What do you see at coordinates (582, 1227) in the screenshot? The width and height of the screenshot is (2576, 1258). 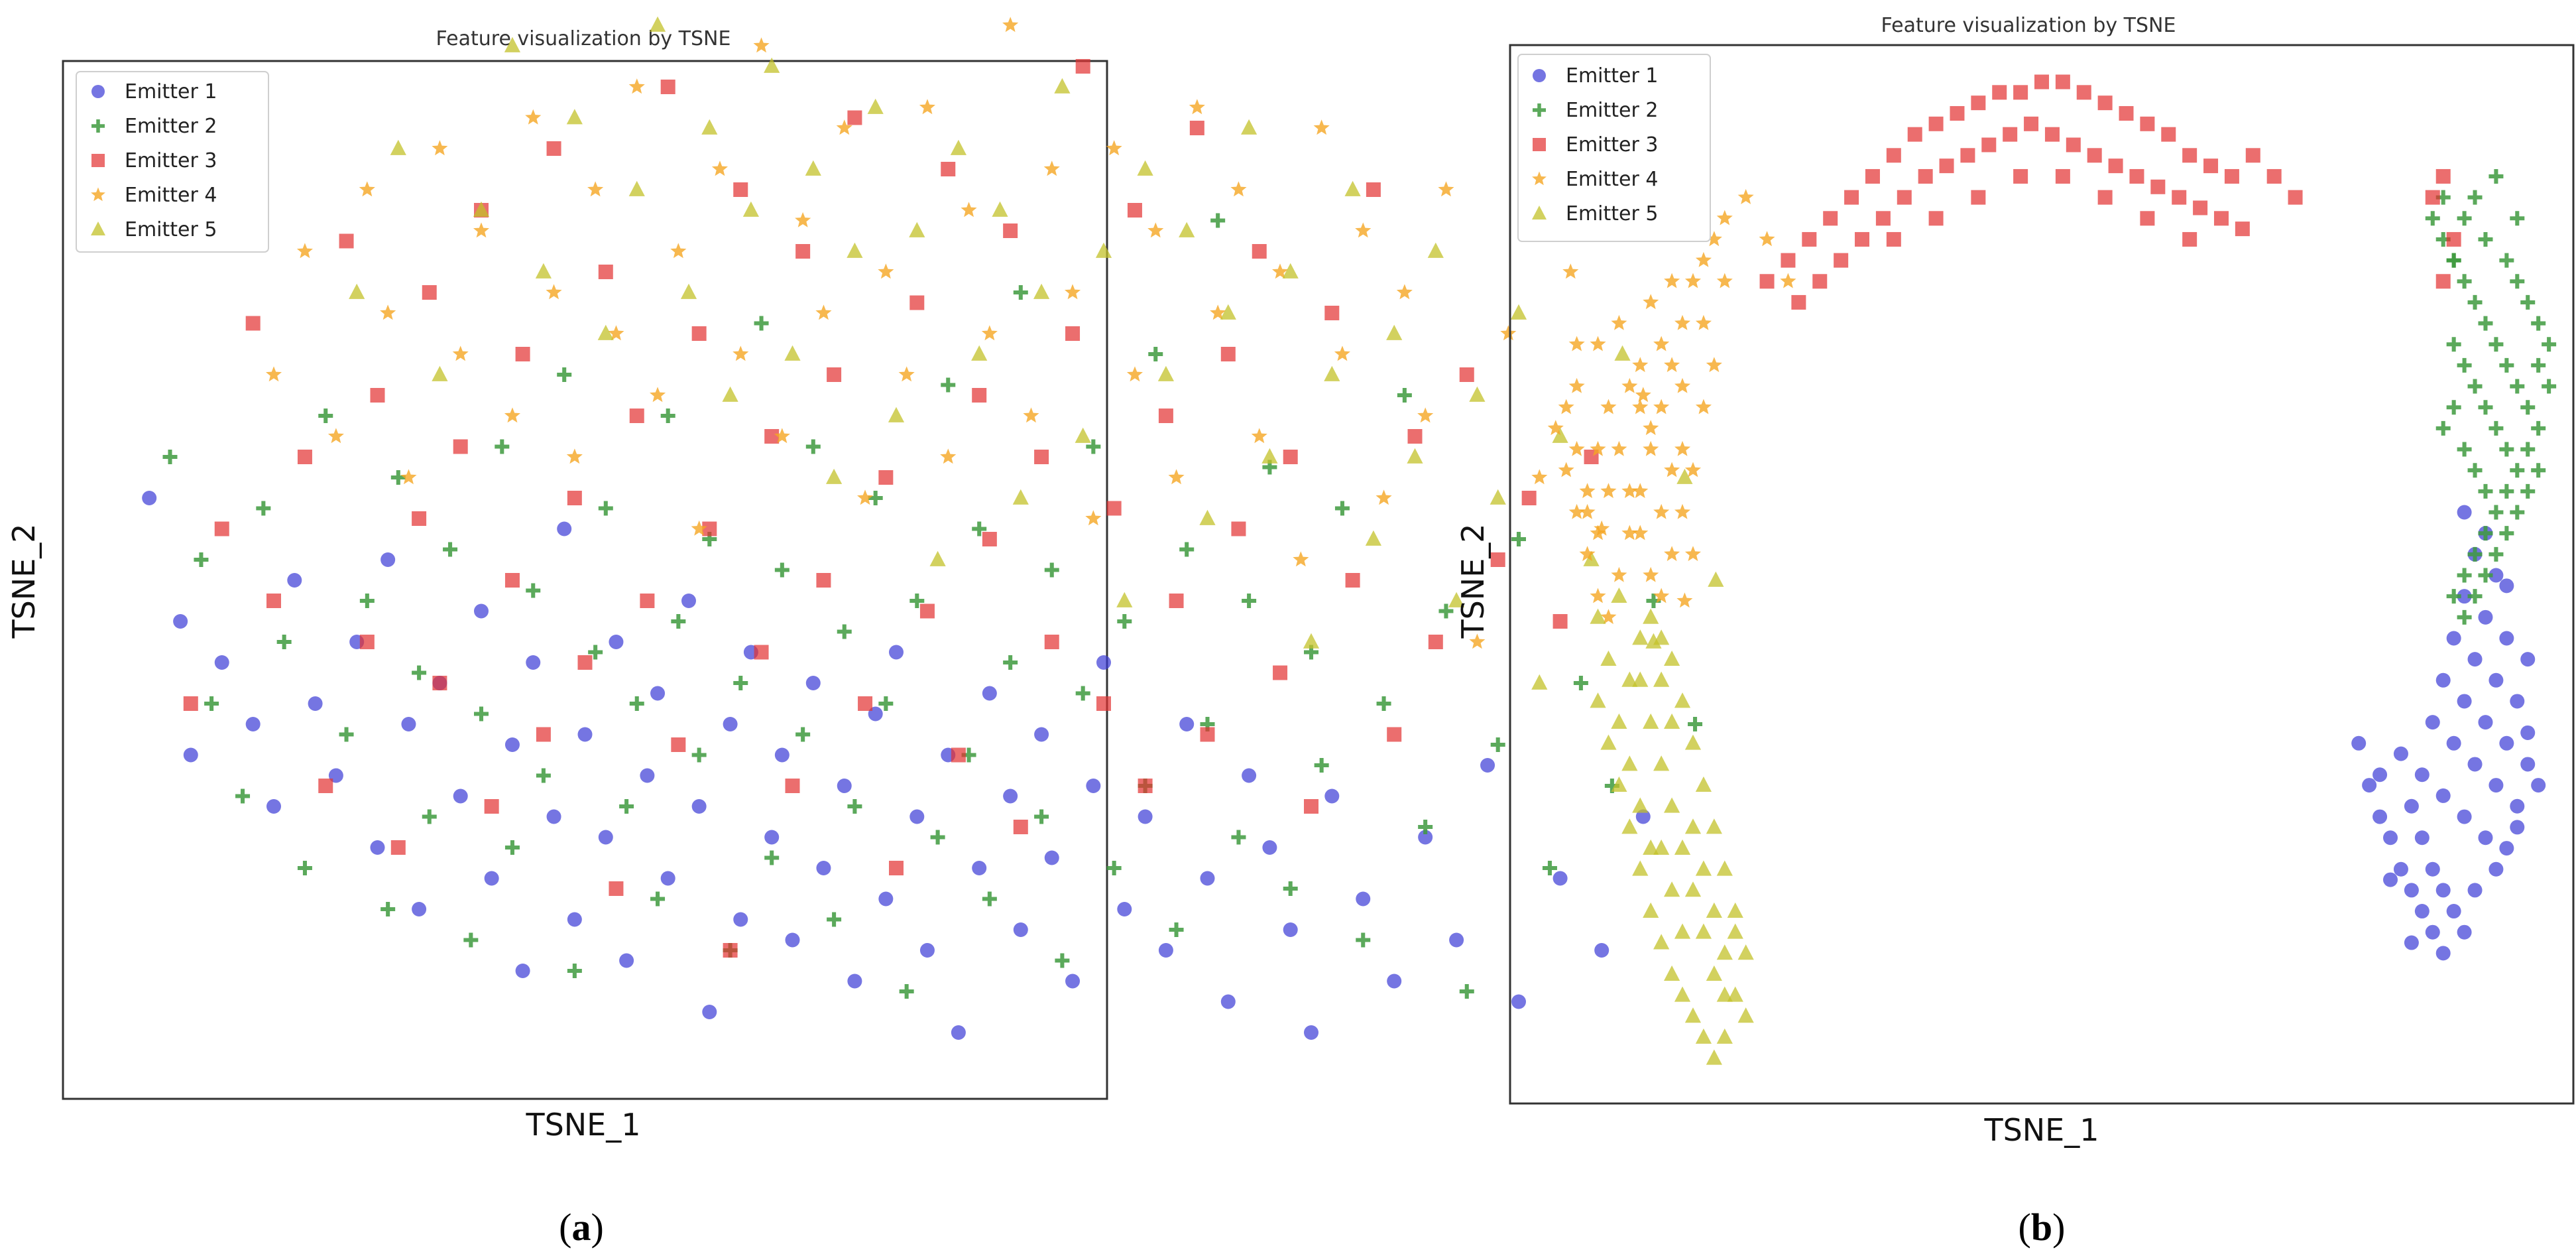 I see `panel-a-caption-letter: a` at bounding box center [582, 1227].